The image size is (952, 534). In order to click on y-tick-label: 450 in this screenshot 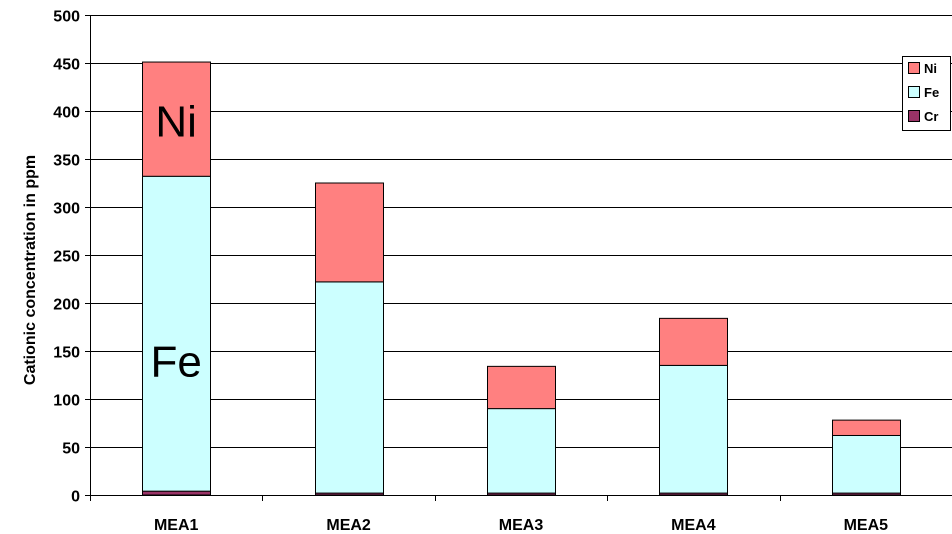, I will do `click(66, 65)`.